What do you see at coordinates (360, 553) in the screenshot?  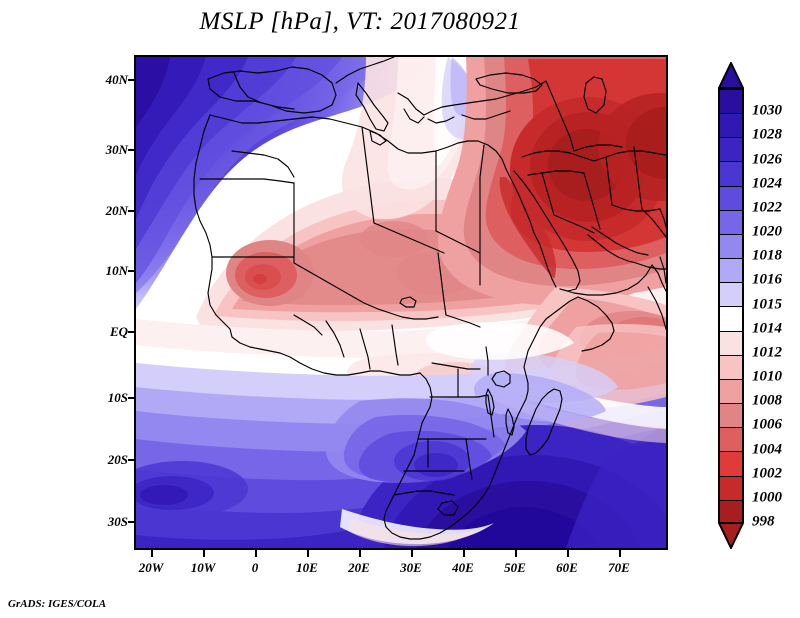 I see `xtick-20E` at bounding box center [360, 553].